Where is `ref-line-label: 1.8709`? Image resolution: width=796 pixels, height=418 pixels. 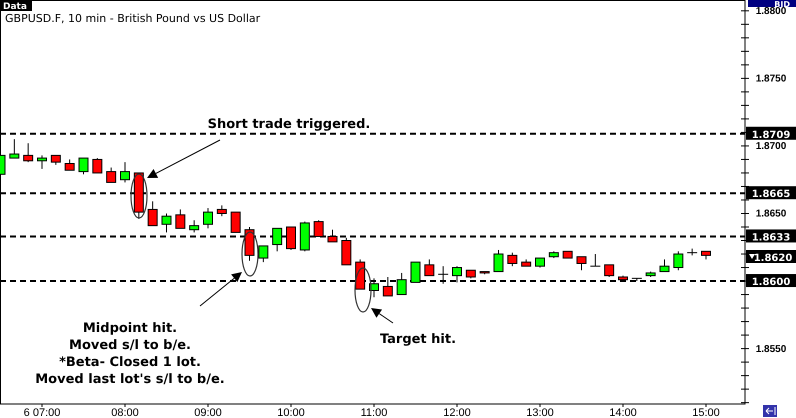
ref-line-label: 1.8709 is located at coordinates (771, 135).